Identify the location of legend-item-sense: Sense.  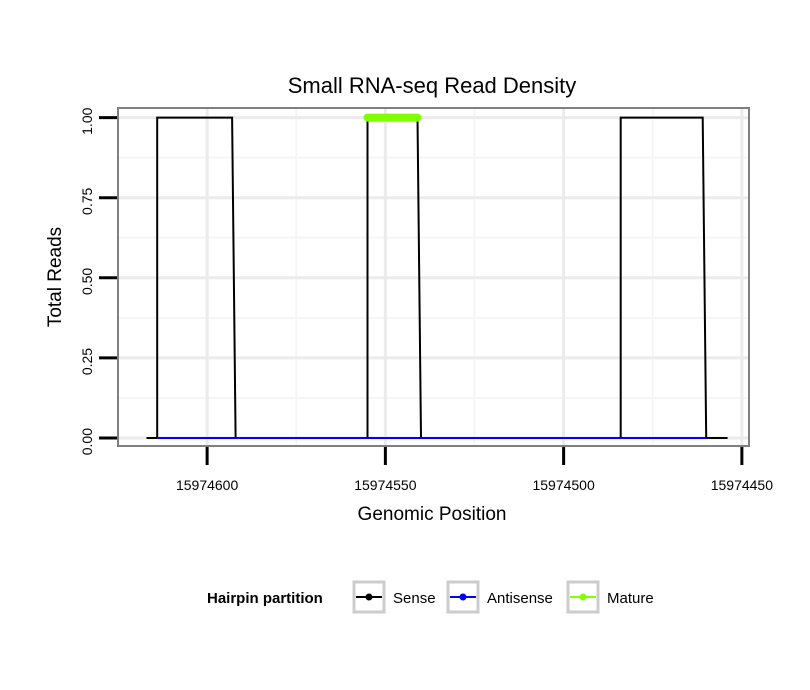
(394, 597).